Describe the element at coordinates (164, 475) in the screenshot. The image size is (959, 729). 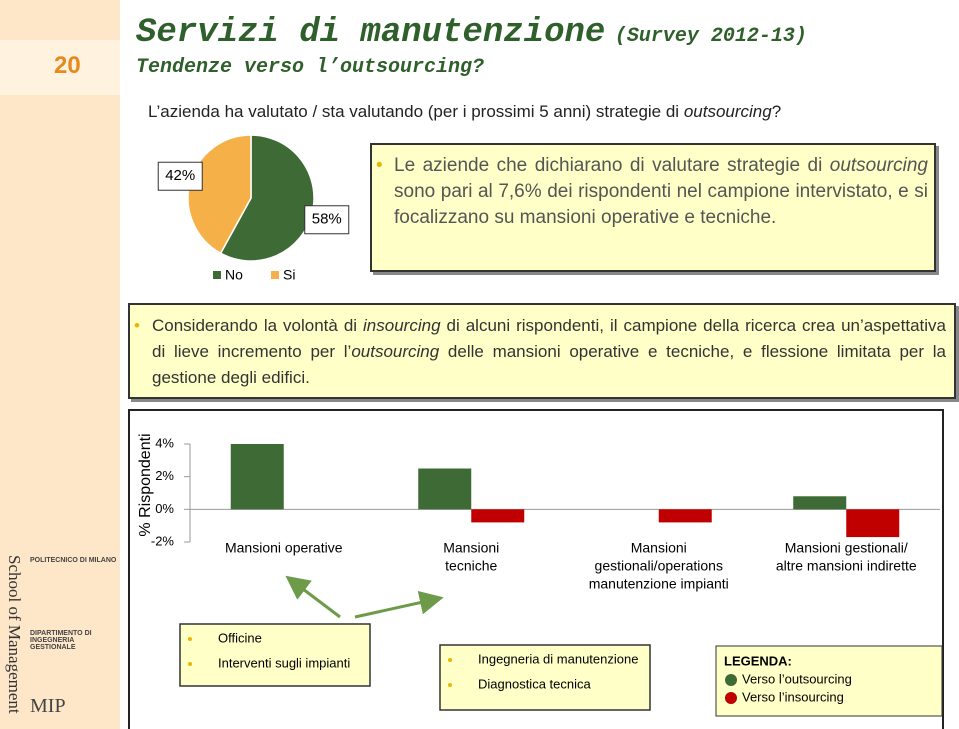
I see `y-tick-label: 2%` at that location.